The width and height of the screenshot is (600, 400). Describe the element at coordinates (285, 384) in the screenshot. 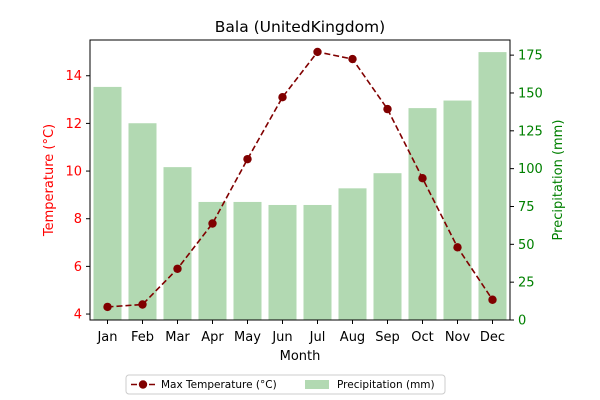

I see `legend-box` at that location.